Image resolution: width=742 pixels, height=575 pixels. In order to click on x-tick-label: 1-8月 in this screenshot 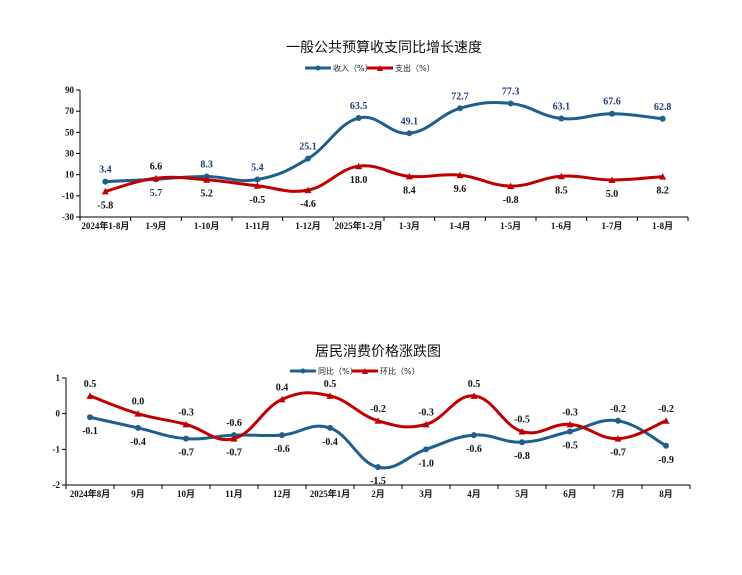, I will do `click(662, 226)`.